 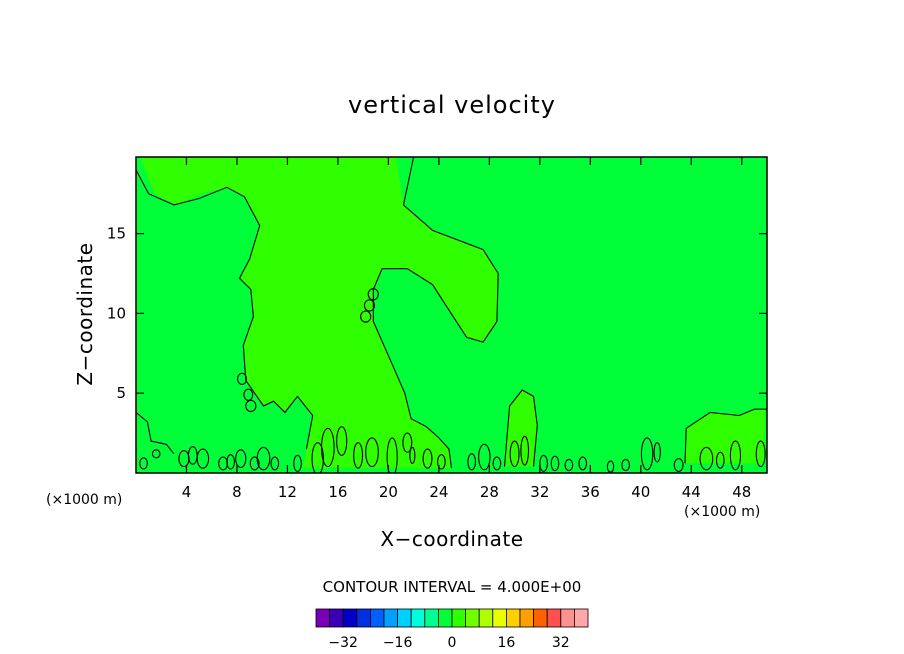 What do you see at coordinates (451, 539) in the screenshot?
I see `x-axis-label: X−coordinate` at bounding box center [451, 539].